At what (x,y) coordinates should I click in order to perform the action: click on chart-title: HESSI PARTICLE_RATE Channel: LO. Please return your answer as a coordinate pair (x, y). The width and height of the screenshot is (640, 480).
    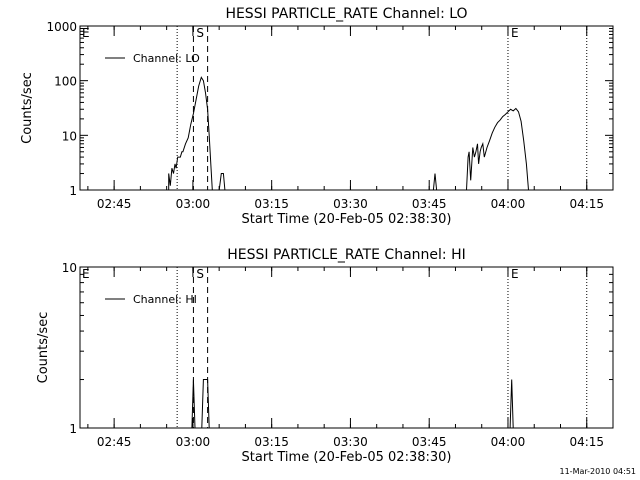
    Looking at the image, I should click on (346, 14).